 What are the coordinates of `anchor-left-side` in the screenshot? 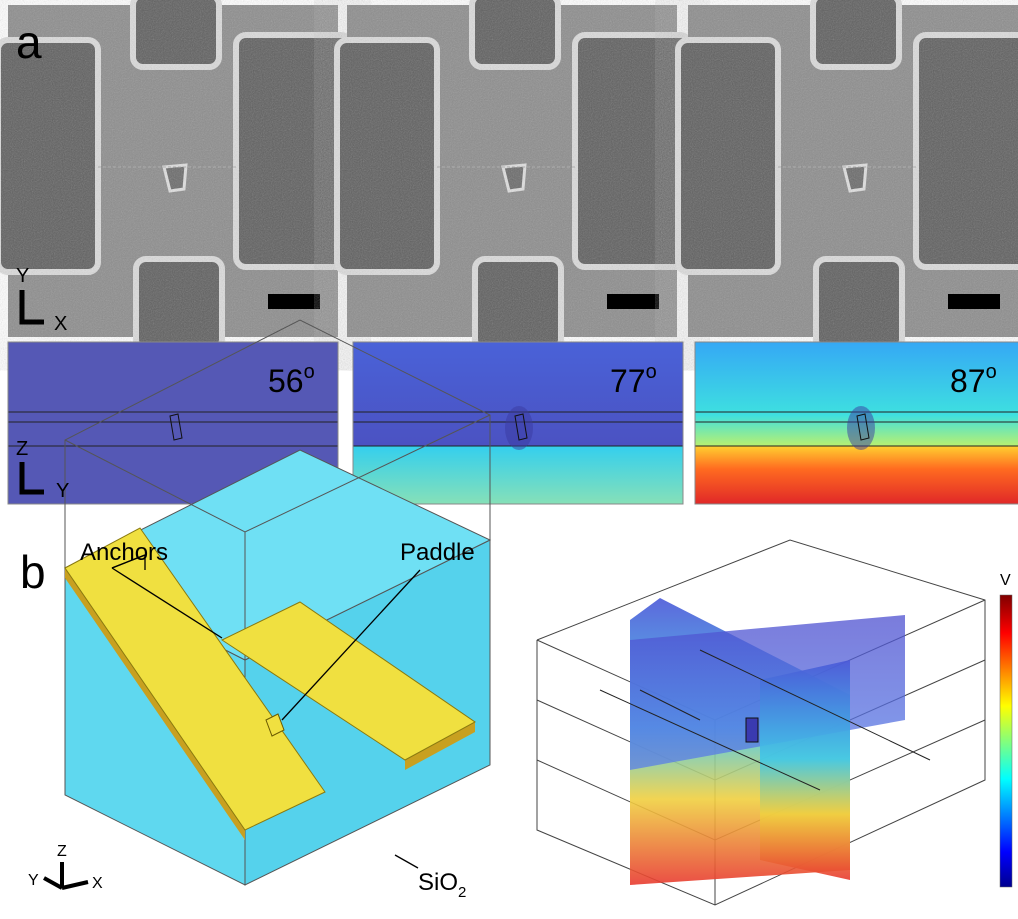 It's located at (155, 704).